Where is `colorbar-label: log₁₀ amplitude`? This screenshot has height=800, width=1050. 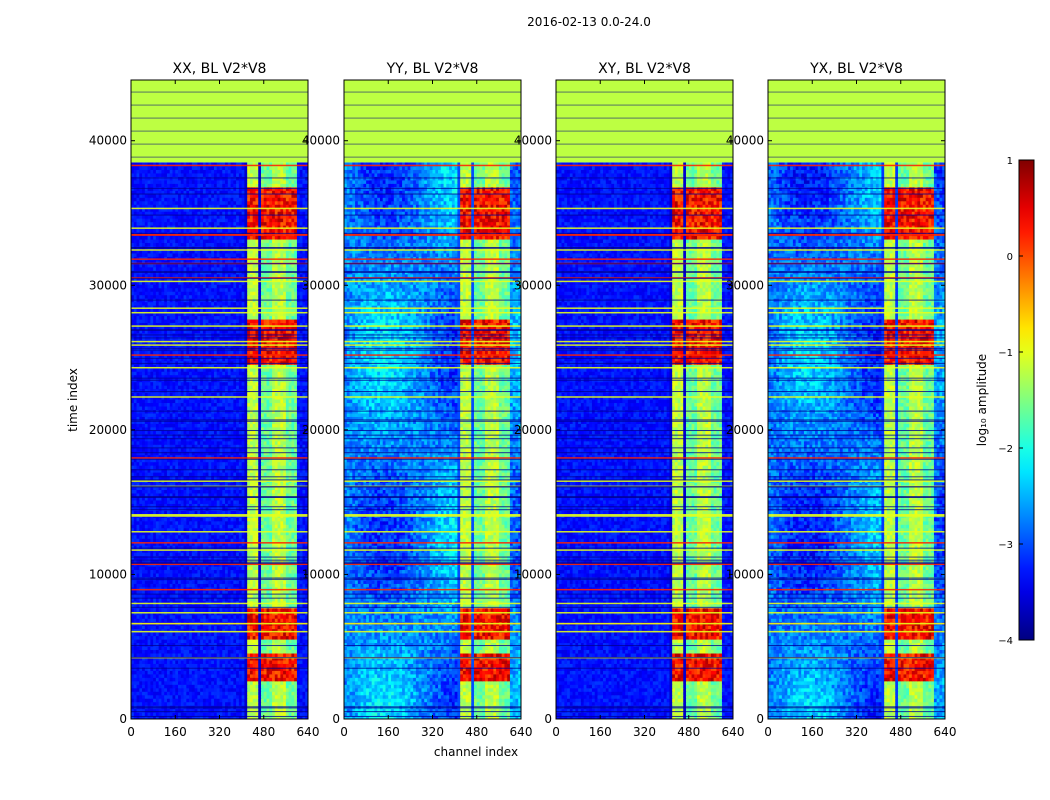
colorbar-label: log₁₀ amplitude is located at coordinates (982, 400).